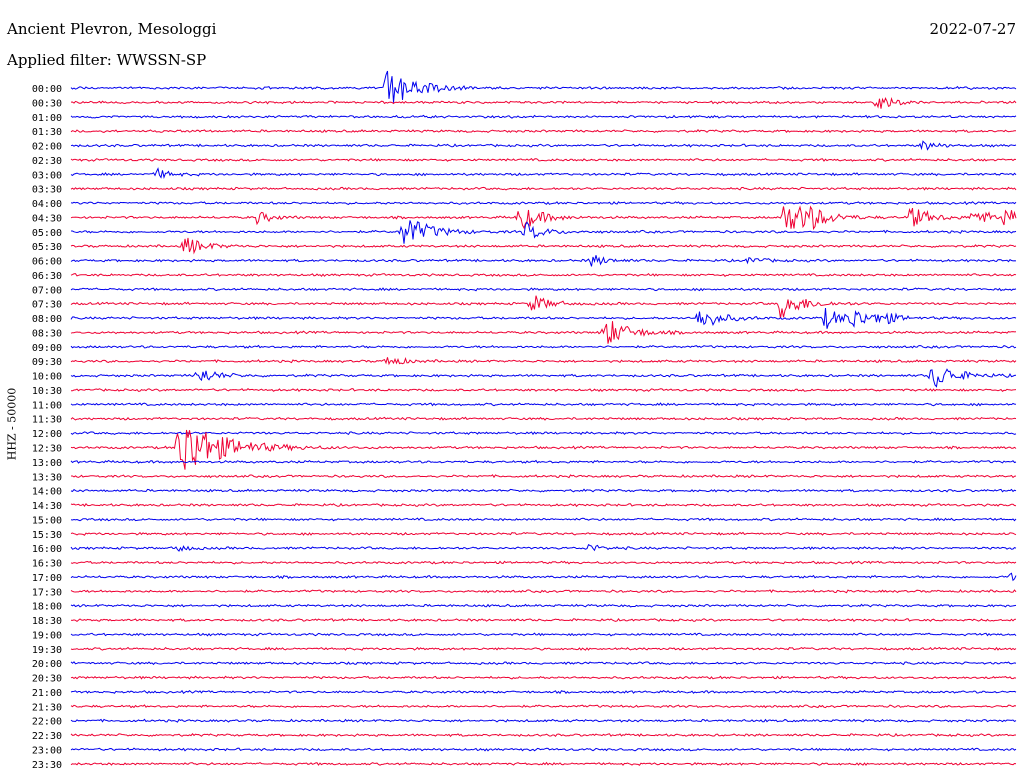 The image size is (1024, 780). What do you see at coordinates (47, 175) in the screenshot?
I see `row-time-label: 03:00` at bounding box center [47, 175].